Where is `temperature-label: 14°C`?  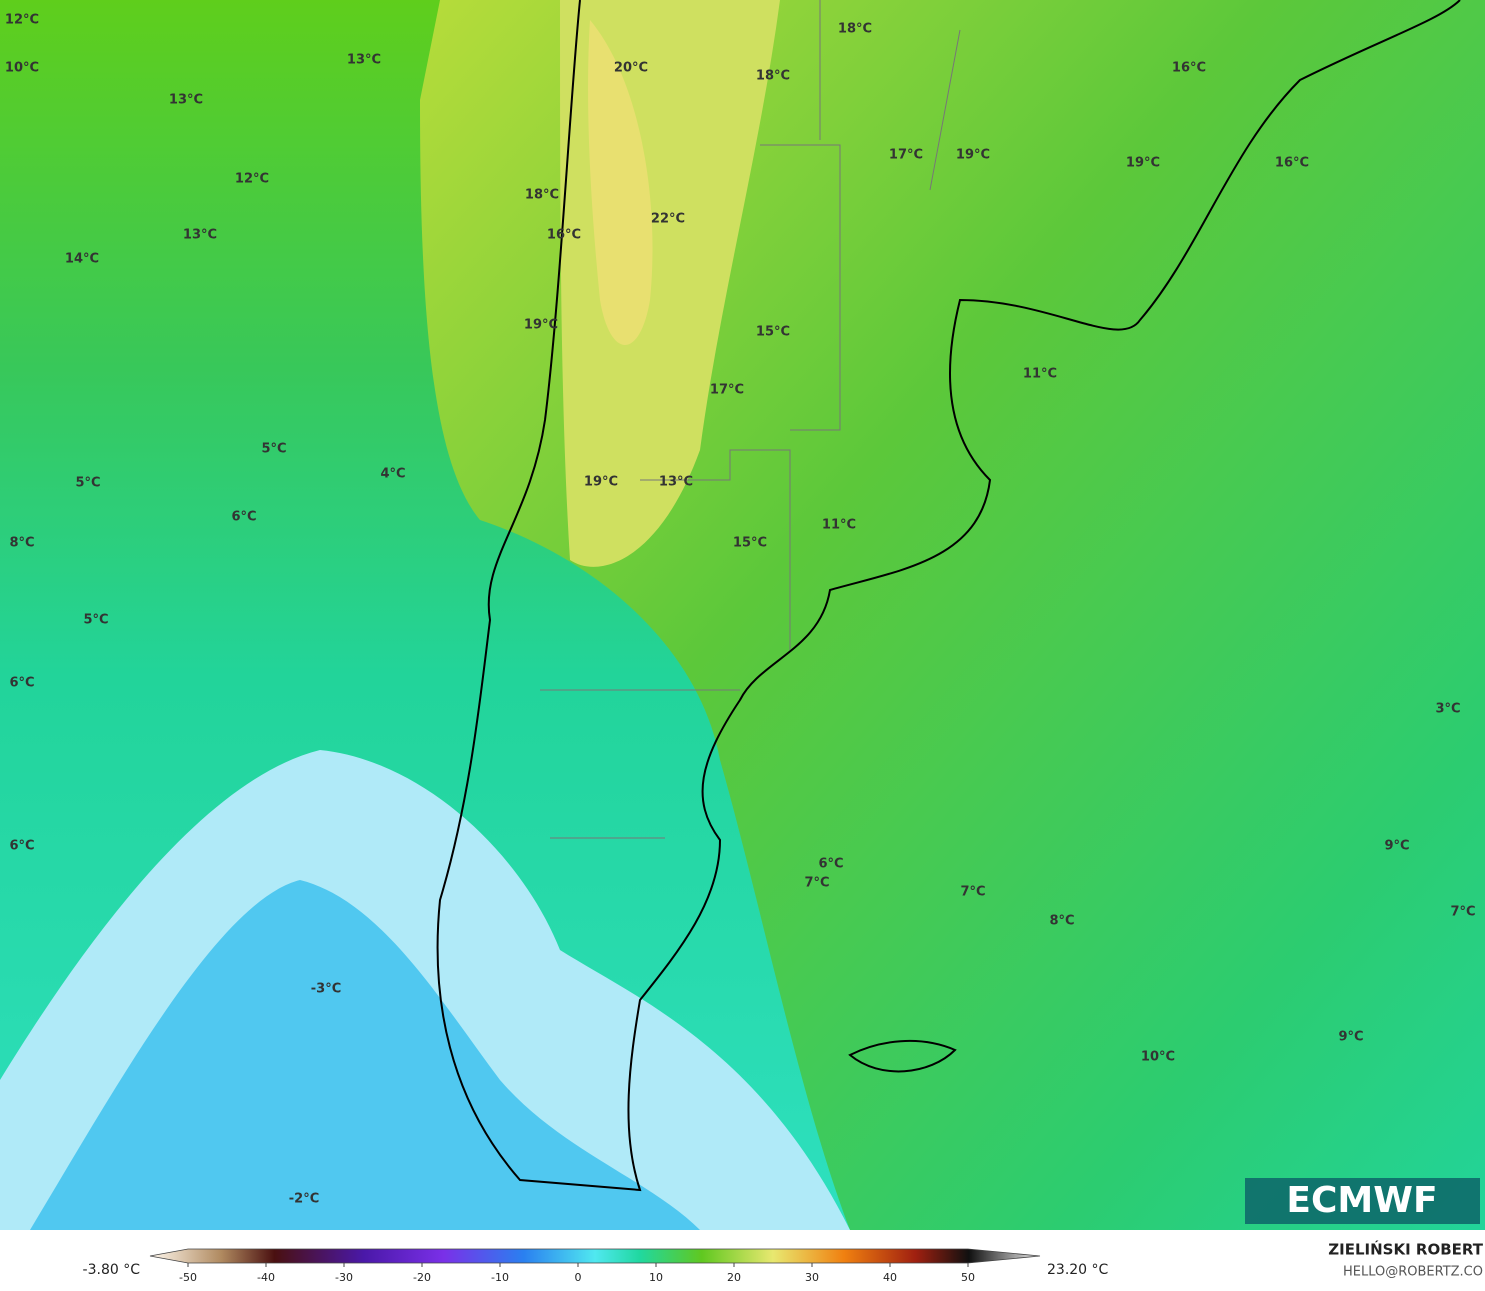 temperature-label: 14°C is located at coordinates (82, 259).